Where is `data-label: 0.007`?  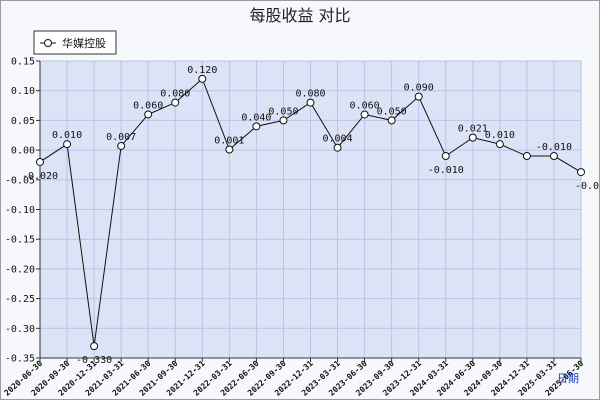
data-label: 0.007 is located at coordinates (121, 137).